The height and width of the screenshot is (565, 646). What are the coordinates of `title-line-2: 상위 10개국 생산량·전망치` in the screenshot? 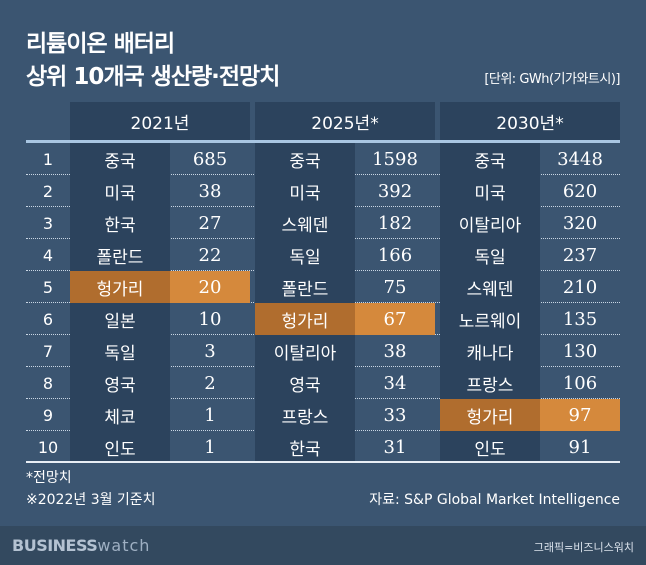 It's located at (153, 77).